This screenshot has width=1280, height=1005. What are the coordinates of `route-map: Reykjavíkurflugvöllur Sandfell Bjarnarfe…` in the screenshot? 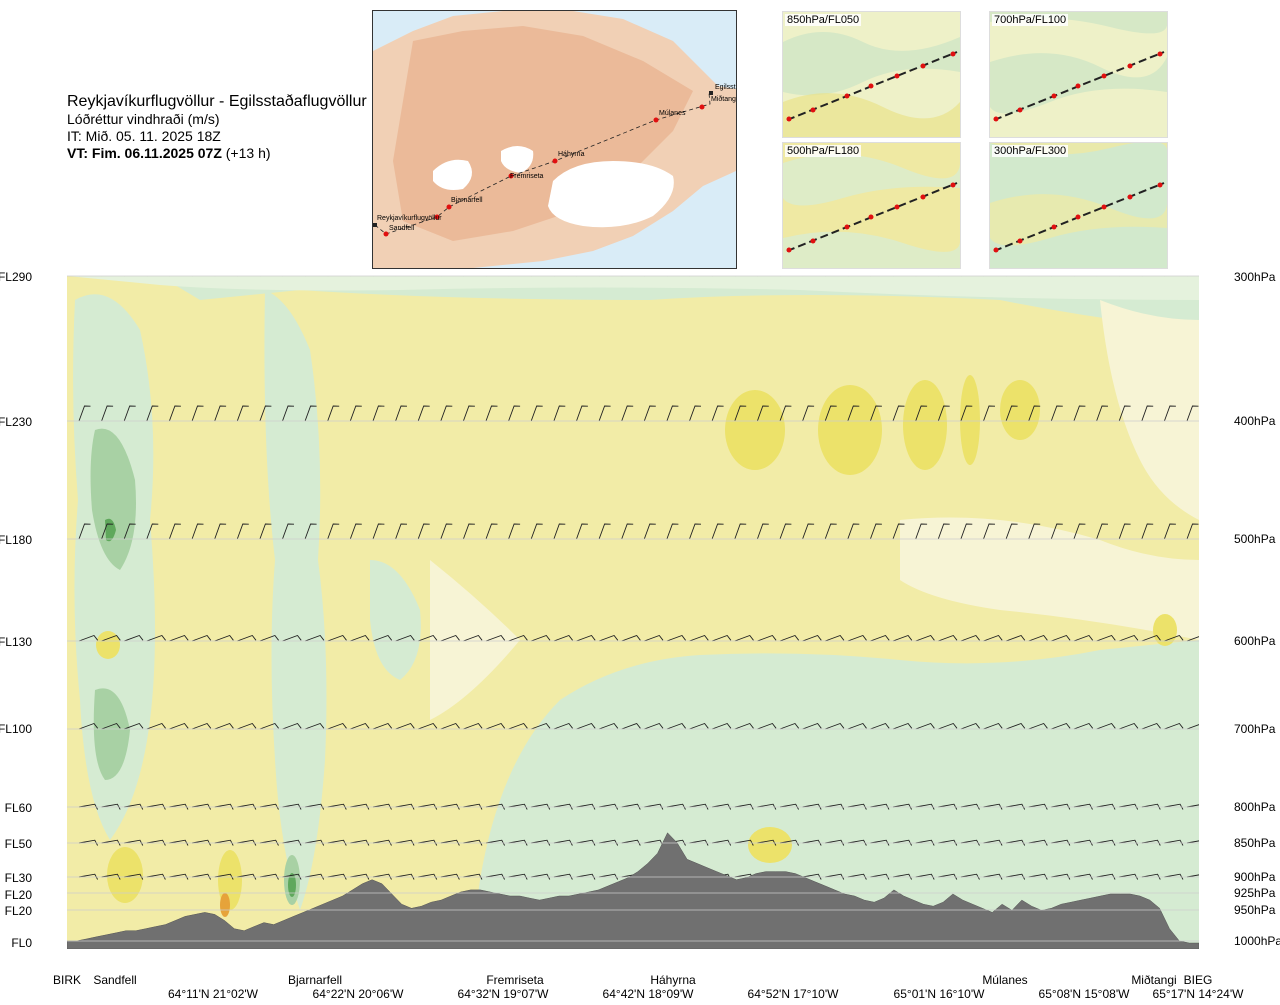 It's located at (554, 139).